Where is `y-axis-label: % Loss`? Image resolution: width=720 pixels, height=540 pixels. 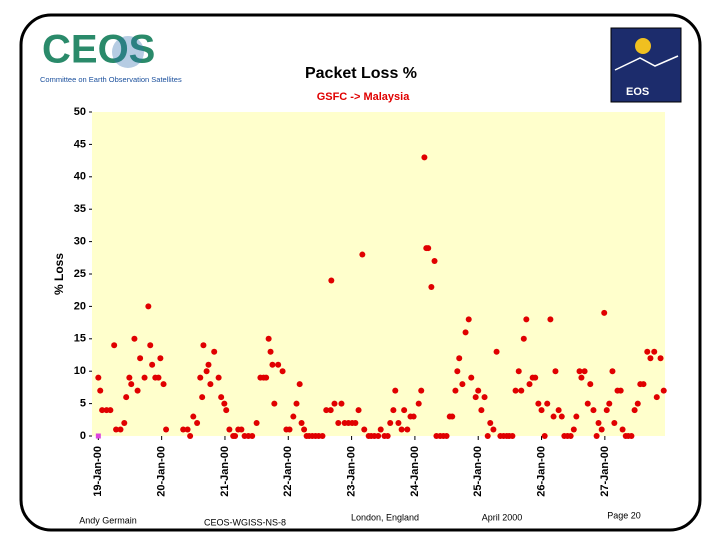 y-axis-label: % Loss is located at coordinates (59, 274).